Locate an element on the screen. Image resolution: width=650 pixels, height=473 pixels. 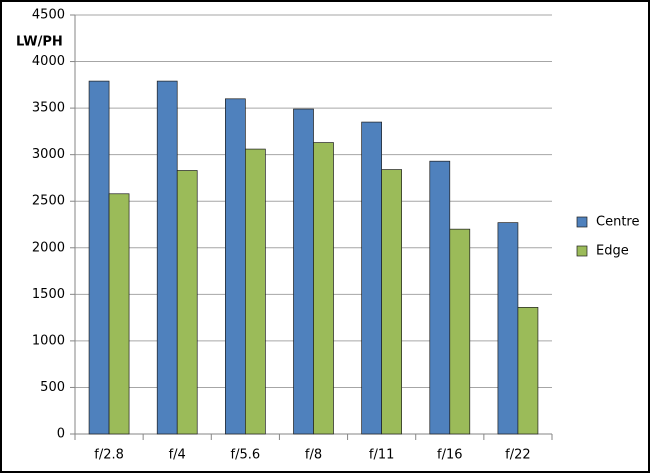
y-tick-label: 1500 is located at coordinates (48, 294).